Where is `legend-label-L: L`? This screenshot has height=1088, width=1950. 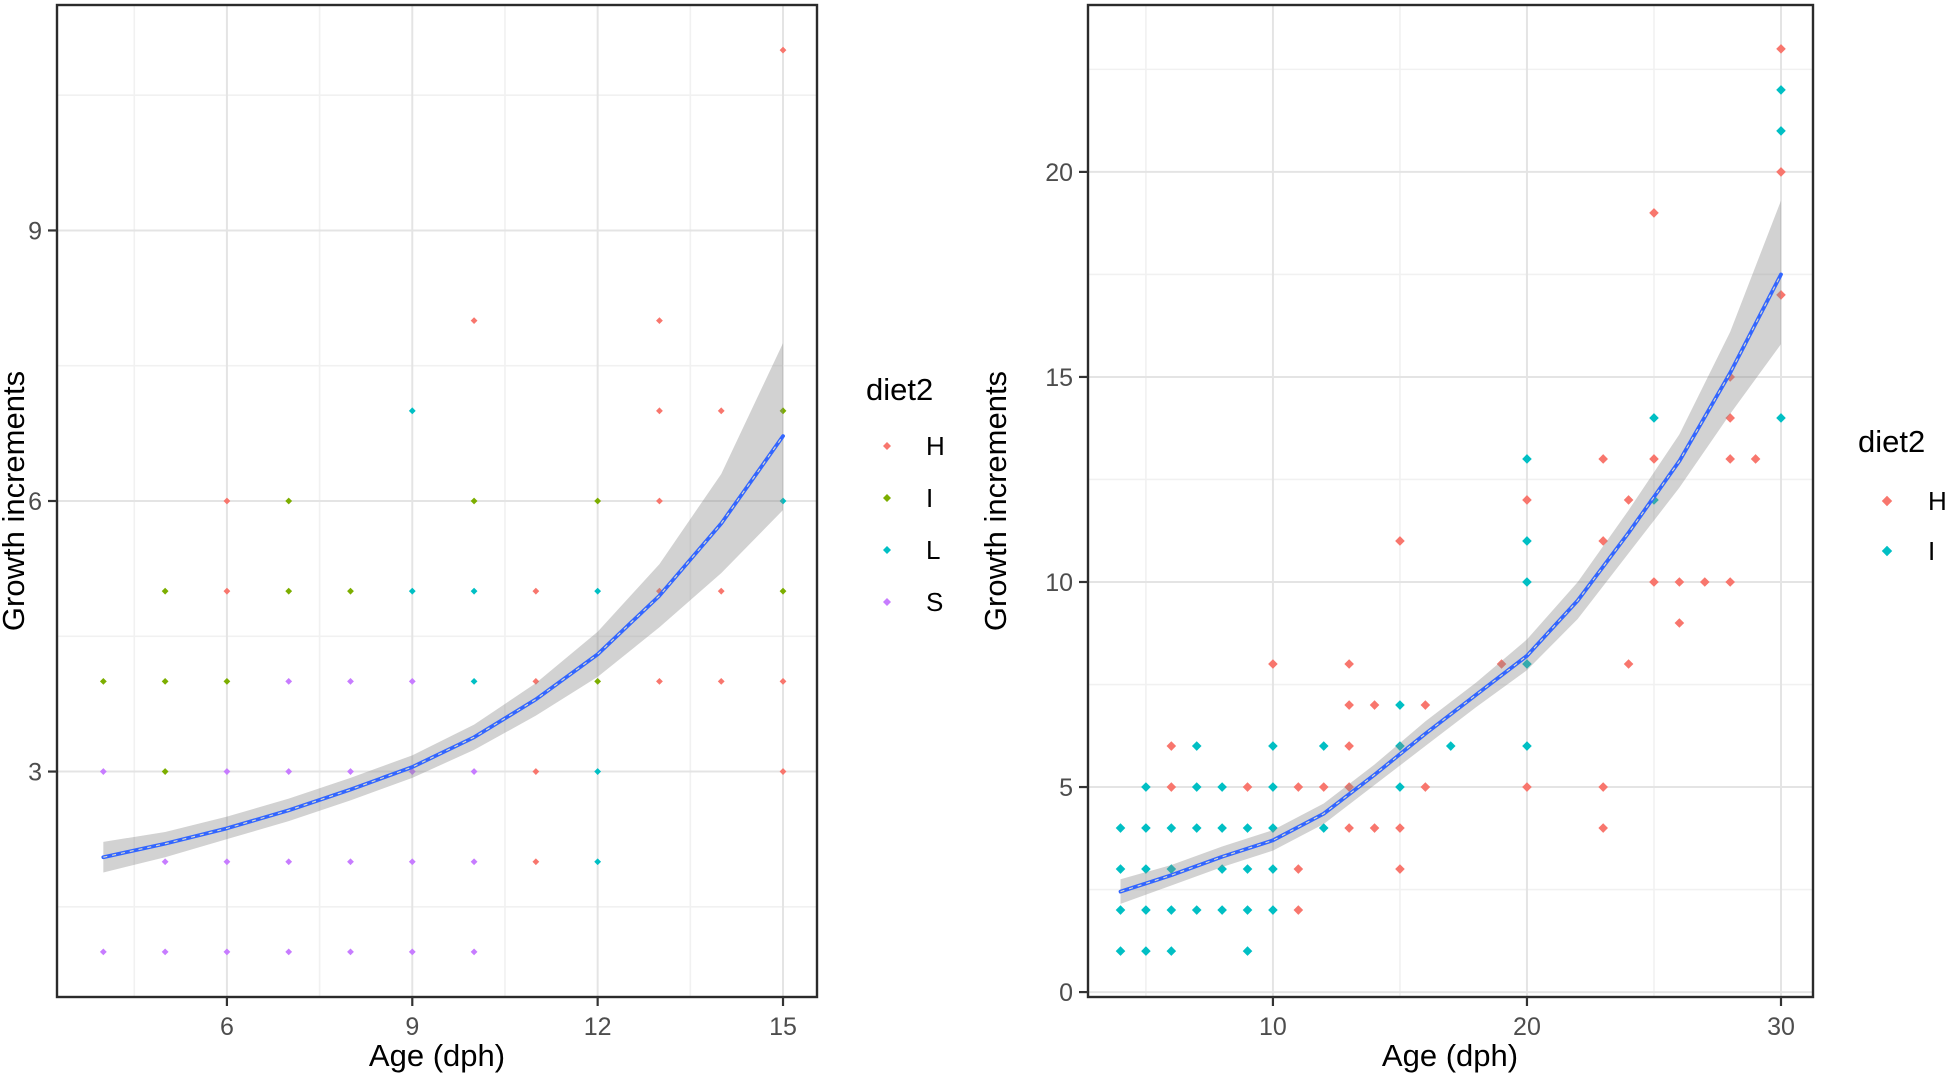
legend-label-L: L is located at coordinates (933, 550).